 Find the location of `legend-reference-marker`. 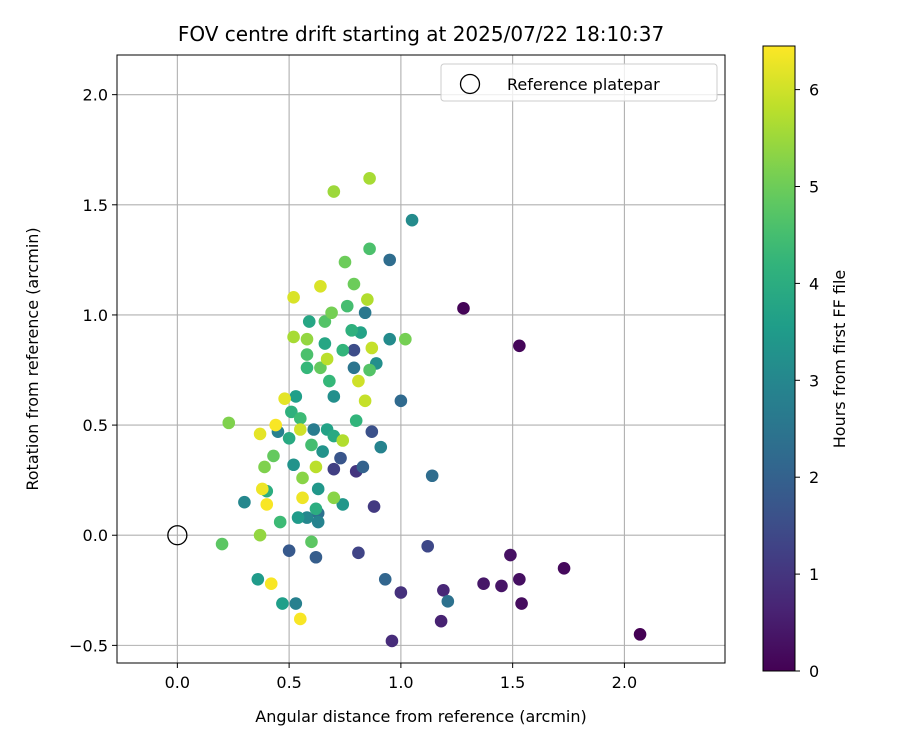

legend-reference-marker is located at coordinates (470, 84).